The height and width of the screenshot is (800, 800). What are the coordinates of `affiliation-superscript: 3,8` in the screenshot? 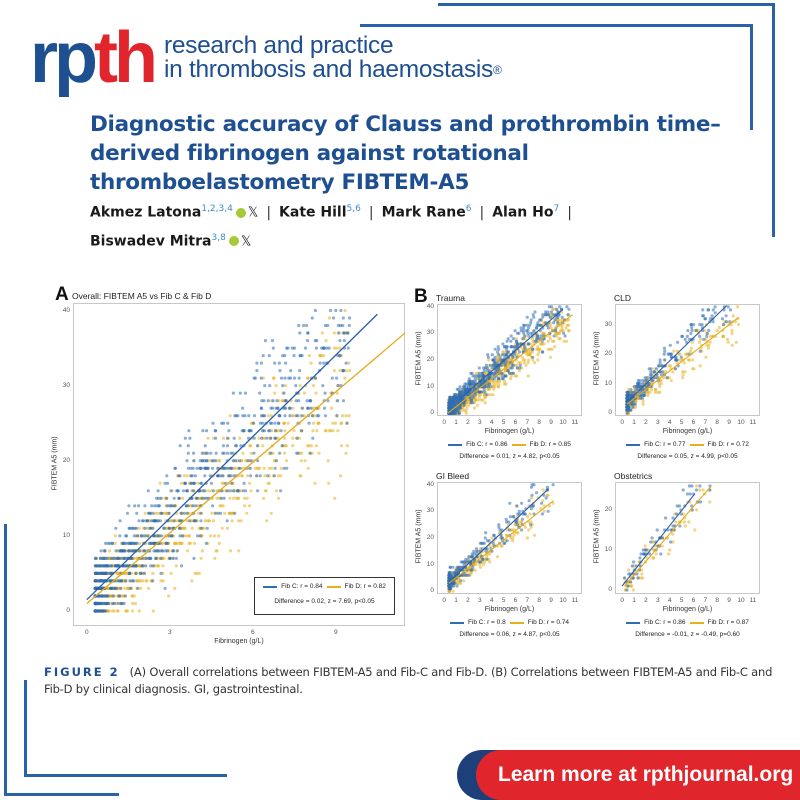 It's located at (218, 237).